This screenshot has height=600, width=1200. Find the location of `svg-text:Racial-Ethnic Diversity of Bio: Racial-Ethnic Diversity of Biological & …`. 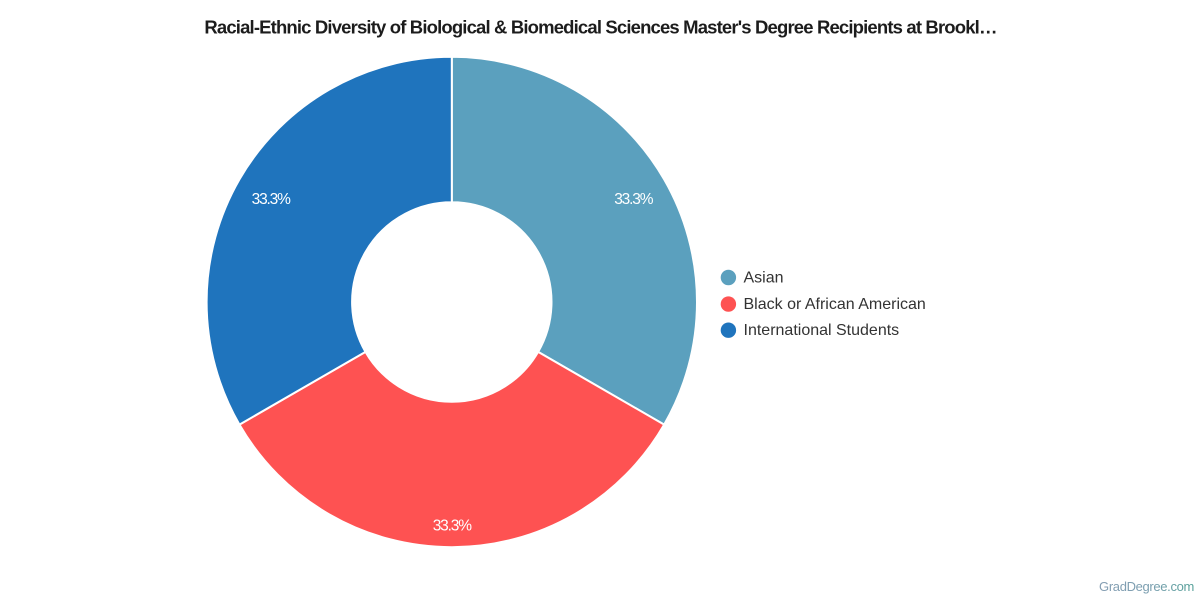

svg-text:Racial-Ethnic Diversity of Bio: Racial-Ethnic Diversity of Biological & … is located at coordinates (600, 26).